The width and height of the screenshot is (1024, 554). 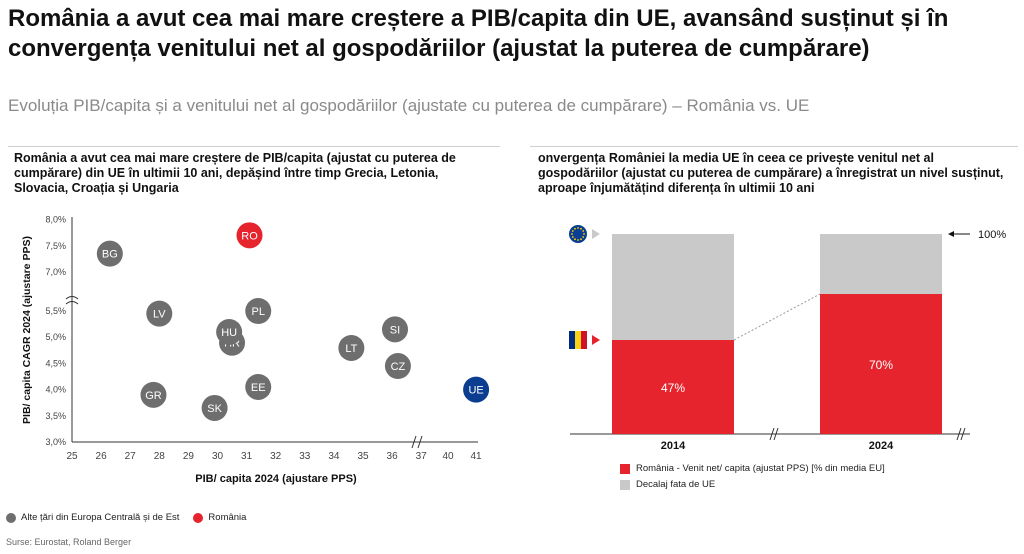 I want to click on legend-grey-square, so click(x=625, y=484).